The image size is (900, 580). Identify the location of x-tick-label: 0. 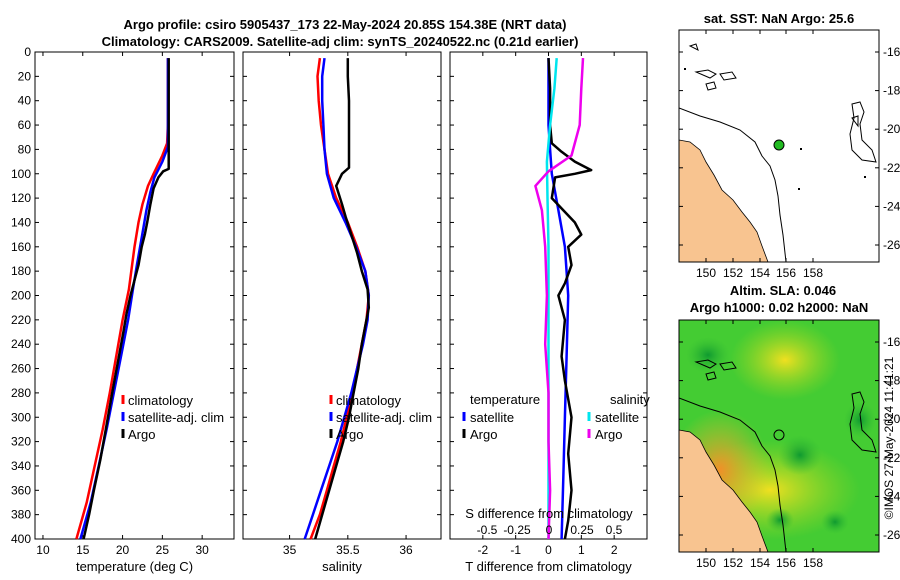
(548, 550).